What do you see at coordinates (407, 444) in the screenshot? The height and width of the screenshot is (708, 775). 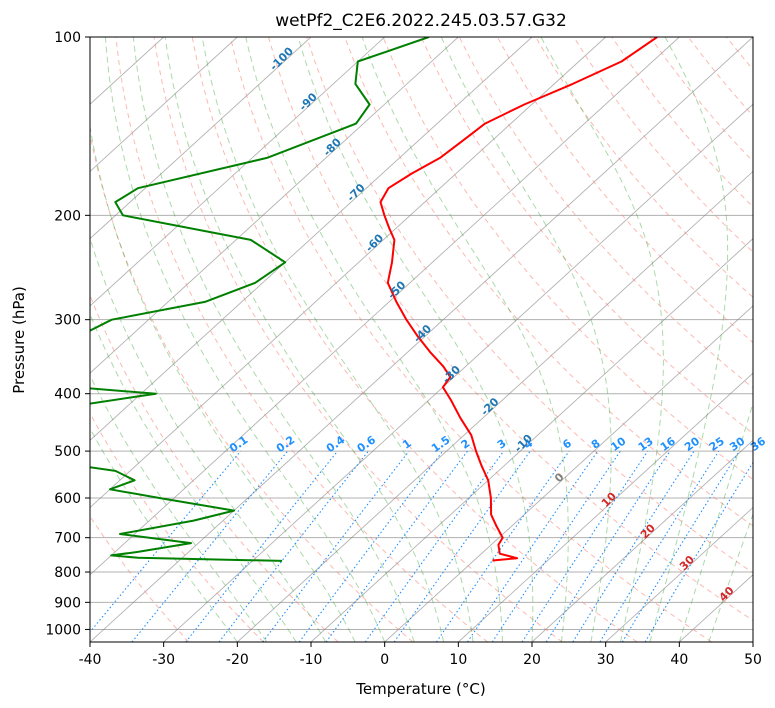 I see `mixing-ratio-label: 1` at bounding box center [407, 444].